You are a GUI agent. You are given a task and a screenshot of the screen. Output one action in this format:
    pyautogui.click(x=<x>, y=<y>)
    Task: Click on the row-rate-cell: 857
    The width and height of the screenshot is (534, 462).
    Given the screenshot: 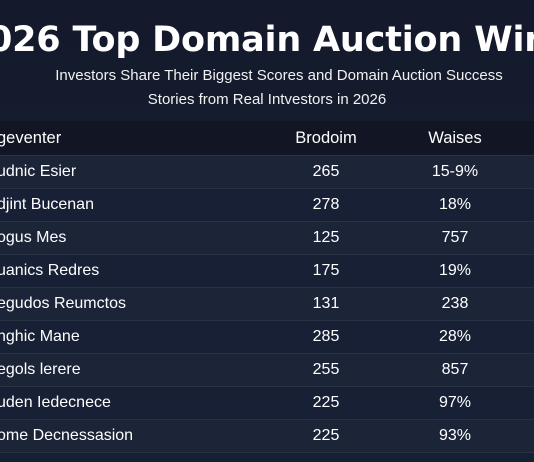 What is the action you would take?
    pyautogui.click(x=455, y=369)
    